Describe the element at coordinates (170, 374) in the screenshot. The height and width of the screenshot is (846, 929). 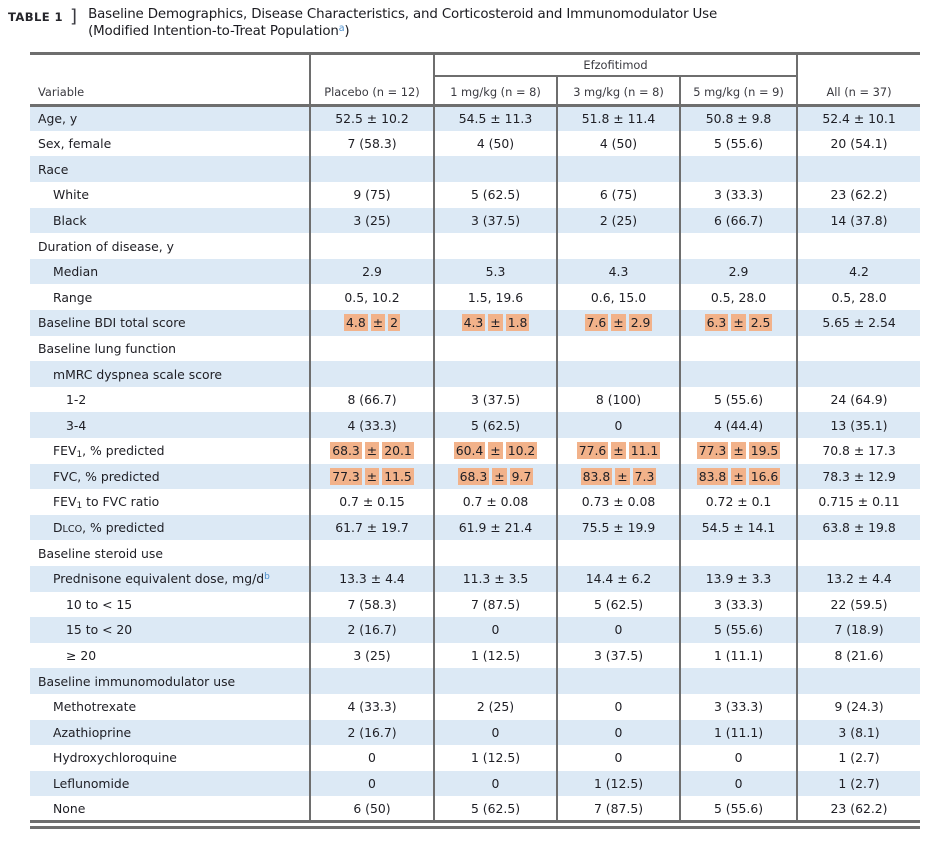
I see `row-label: mMRC dyspnea scale score` at that location.